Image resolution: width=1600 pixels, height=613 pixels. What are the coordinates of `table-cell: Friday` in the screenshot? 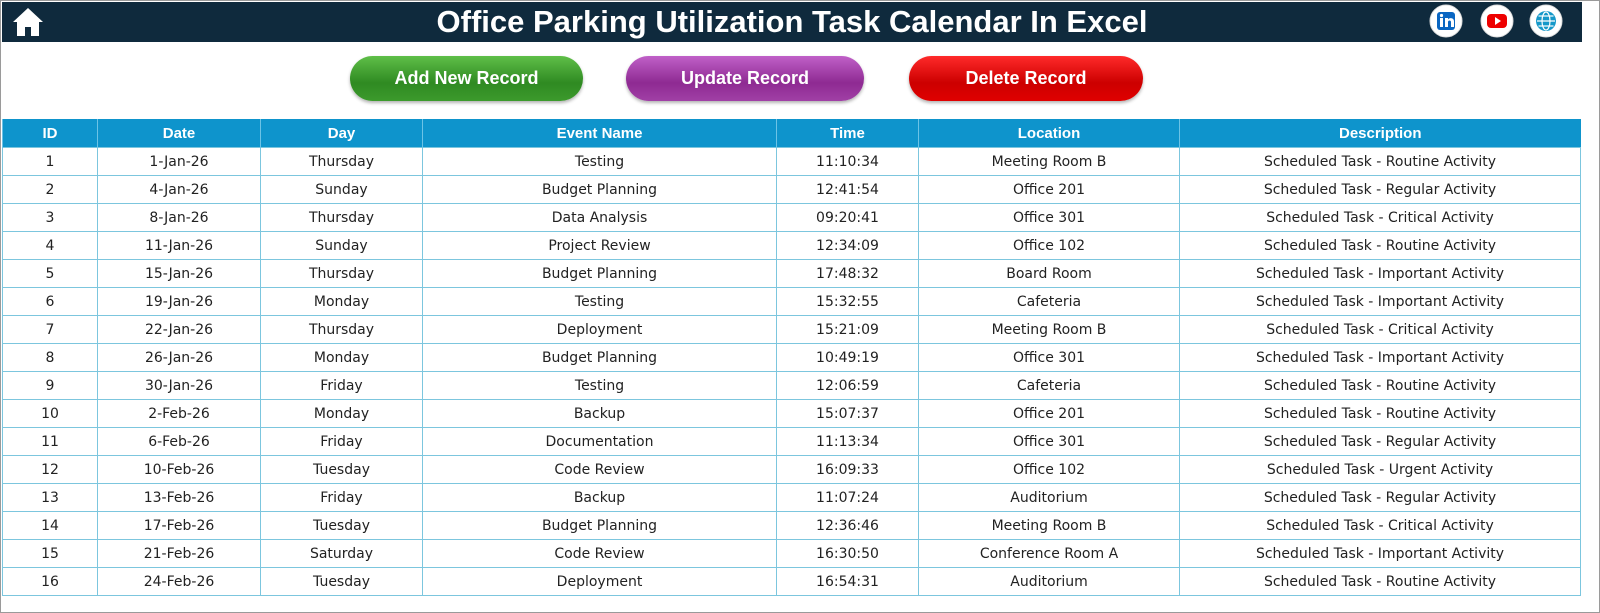 It's located at (341, 497).